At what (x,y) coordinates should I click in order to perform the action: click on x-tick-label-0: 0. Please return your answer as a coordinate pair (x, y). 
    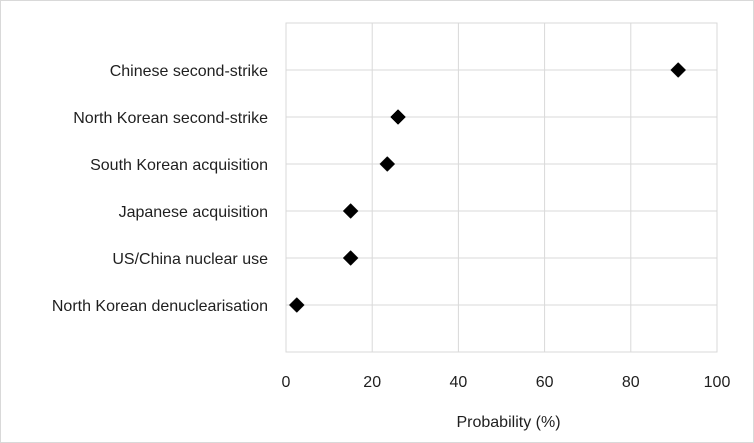
    Looking at the image, I should click on (286, 382).